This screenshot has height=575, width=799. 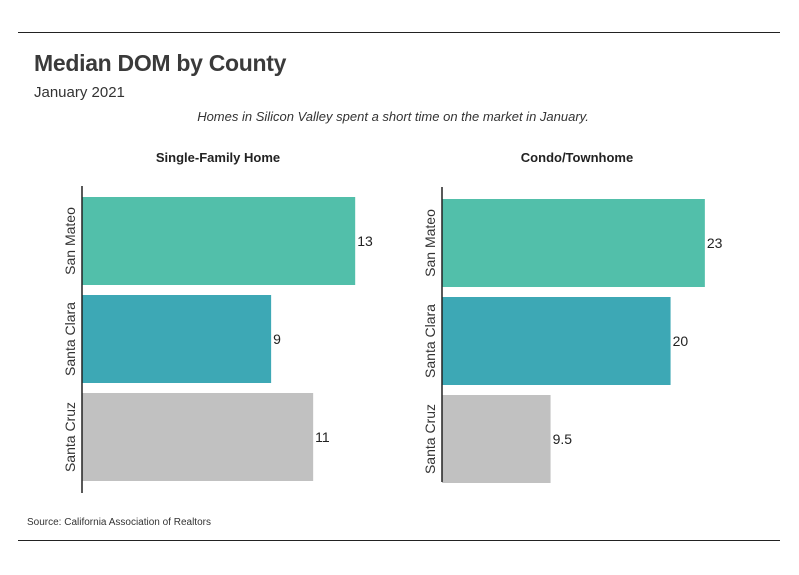 What do you see at coordinates (277, 339) in the screenshot?
I see `single-family-home-value-label-santa-clara: 9` at bounding box center [277, 339].